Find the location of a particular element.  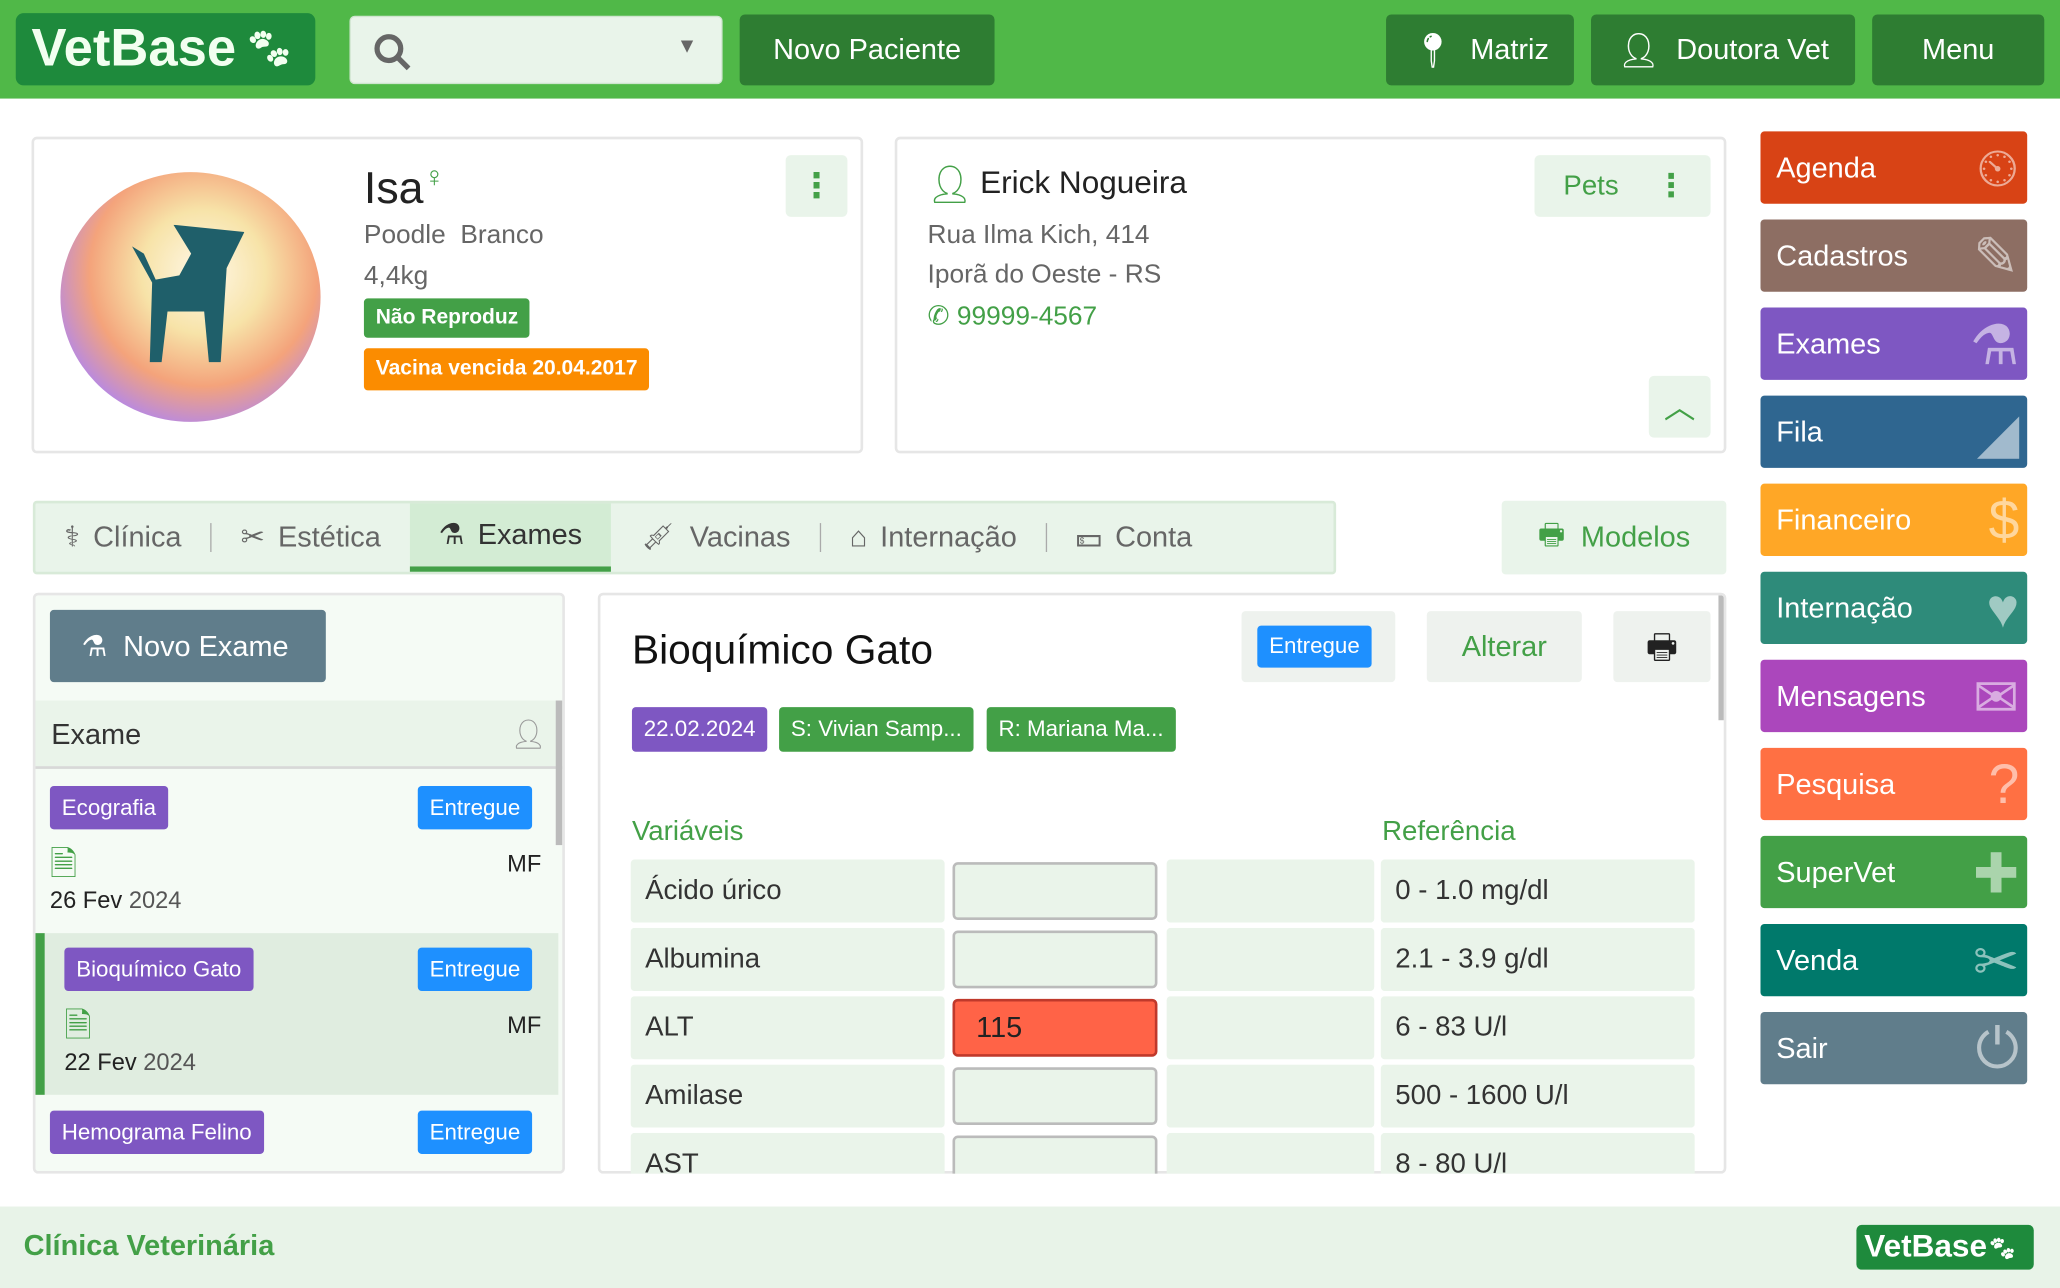

sidebar-item-icon: ✎ is located at coordinates (1996, 257).